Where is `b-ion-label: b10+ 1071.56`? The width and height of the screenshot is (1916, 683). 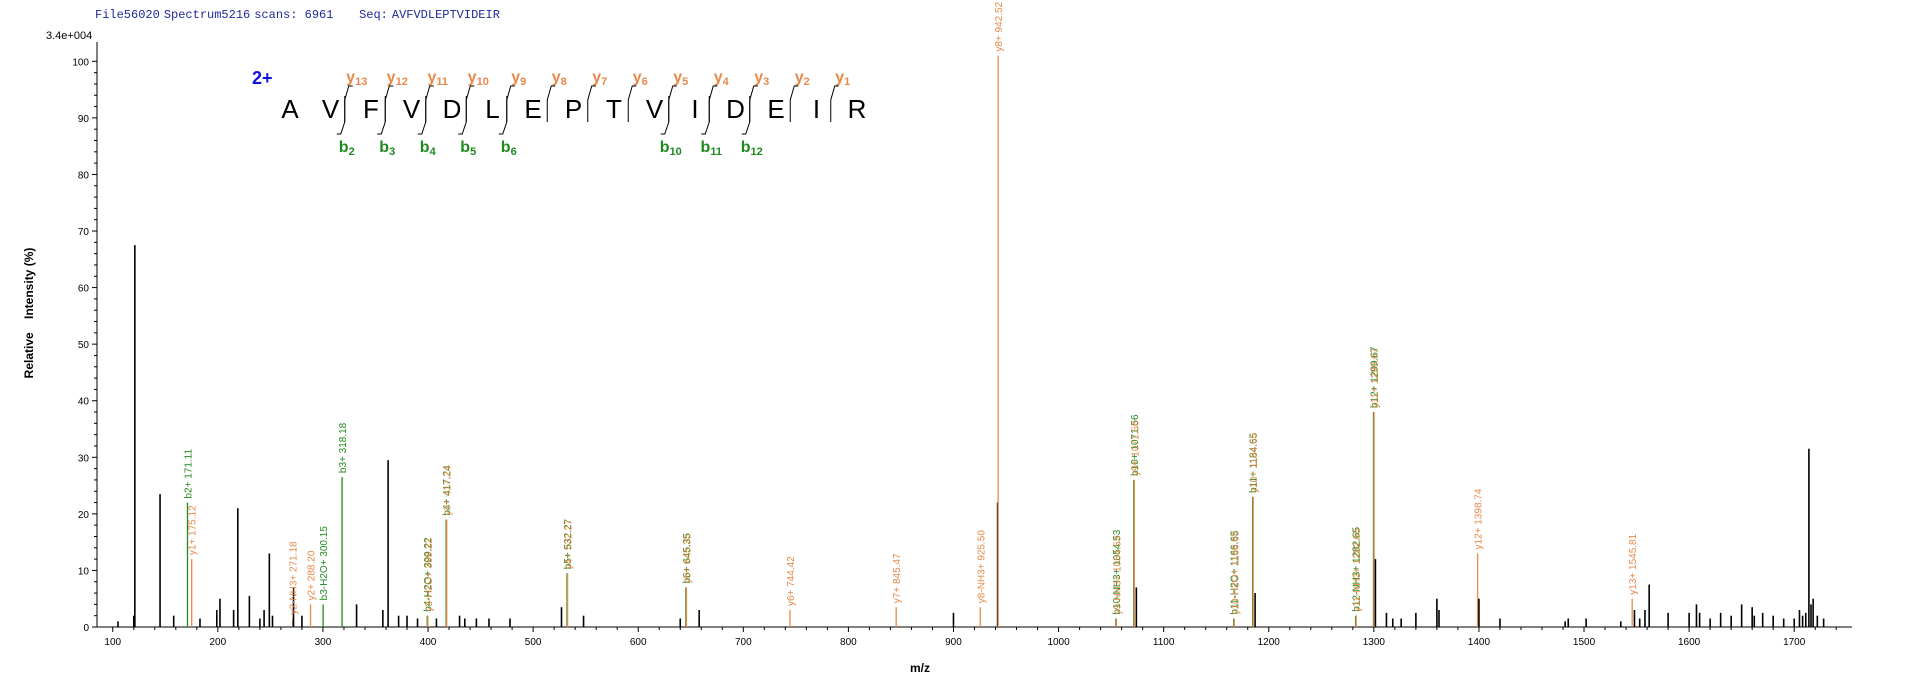 b-ion-label: b10+ 1071.56 is located at coordinates (1135, 445).